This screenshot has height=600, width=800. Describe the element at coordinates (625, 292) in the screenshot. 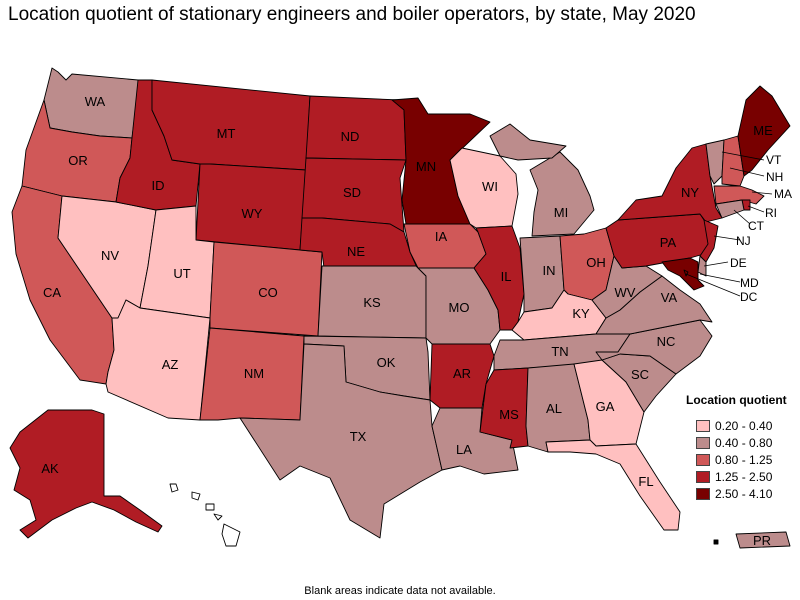

I see `state-label-WV: WV` at that location.